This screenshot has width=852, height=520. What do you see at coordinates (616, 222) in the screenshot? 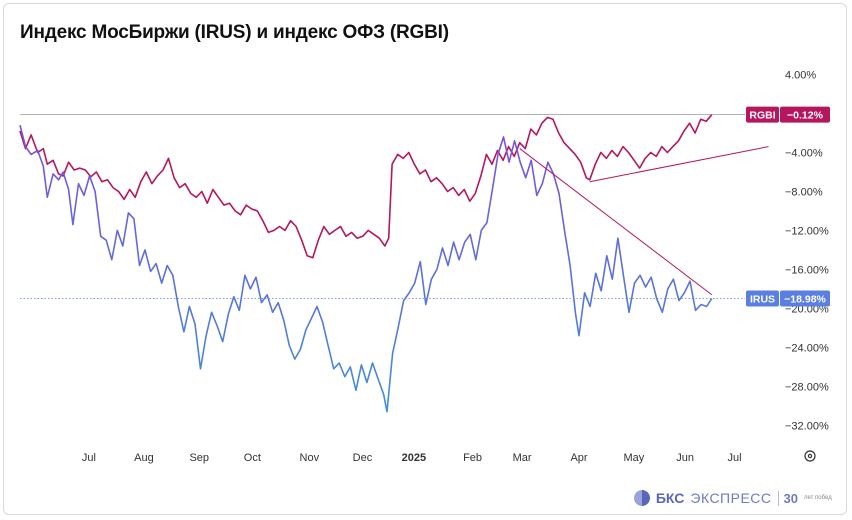
I see `trendline-irus` at bounding box center [616, 222].